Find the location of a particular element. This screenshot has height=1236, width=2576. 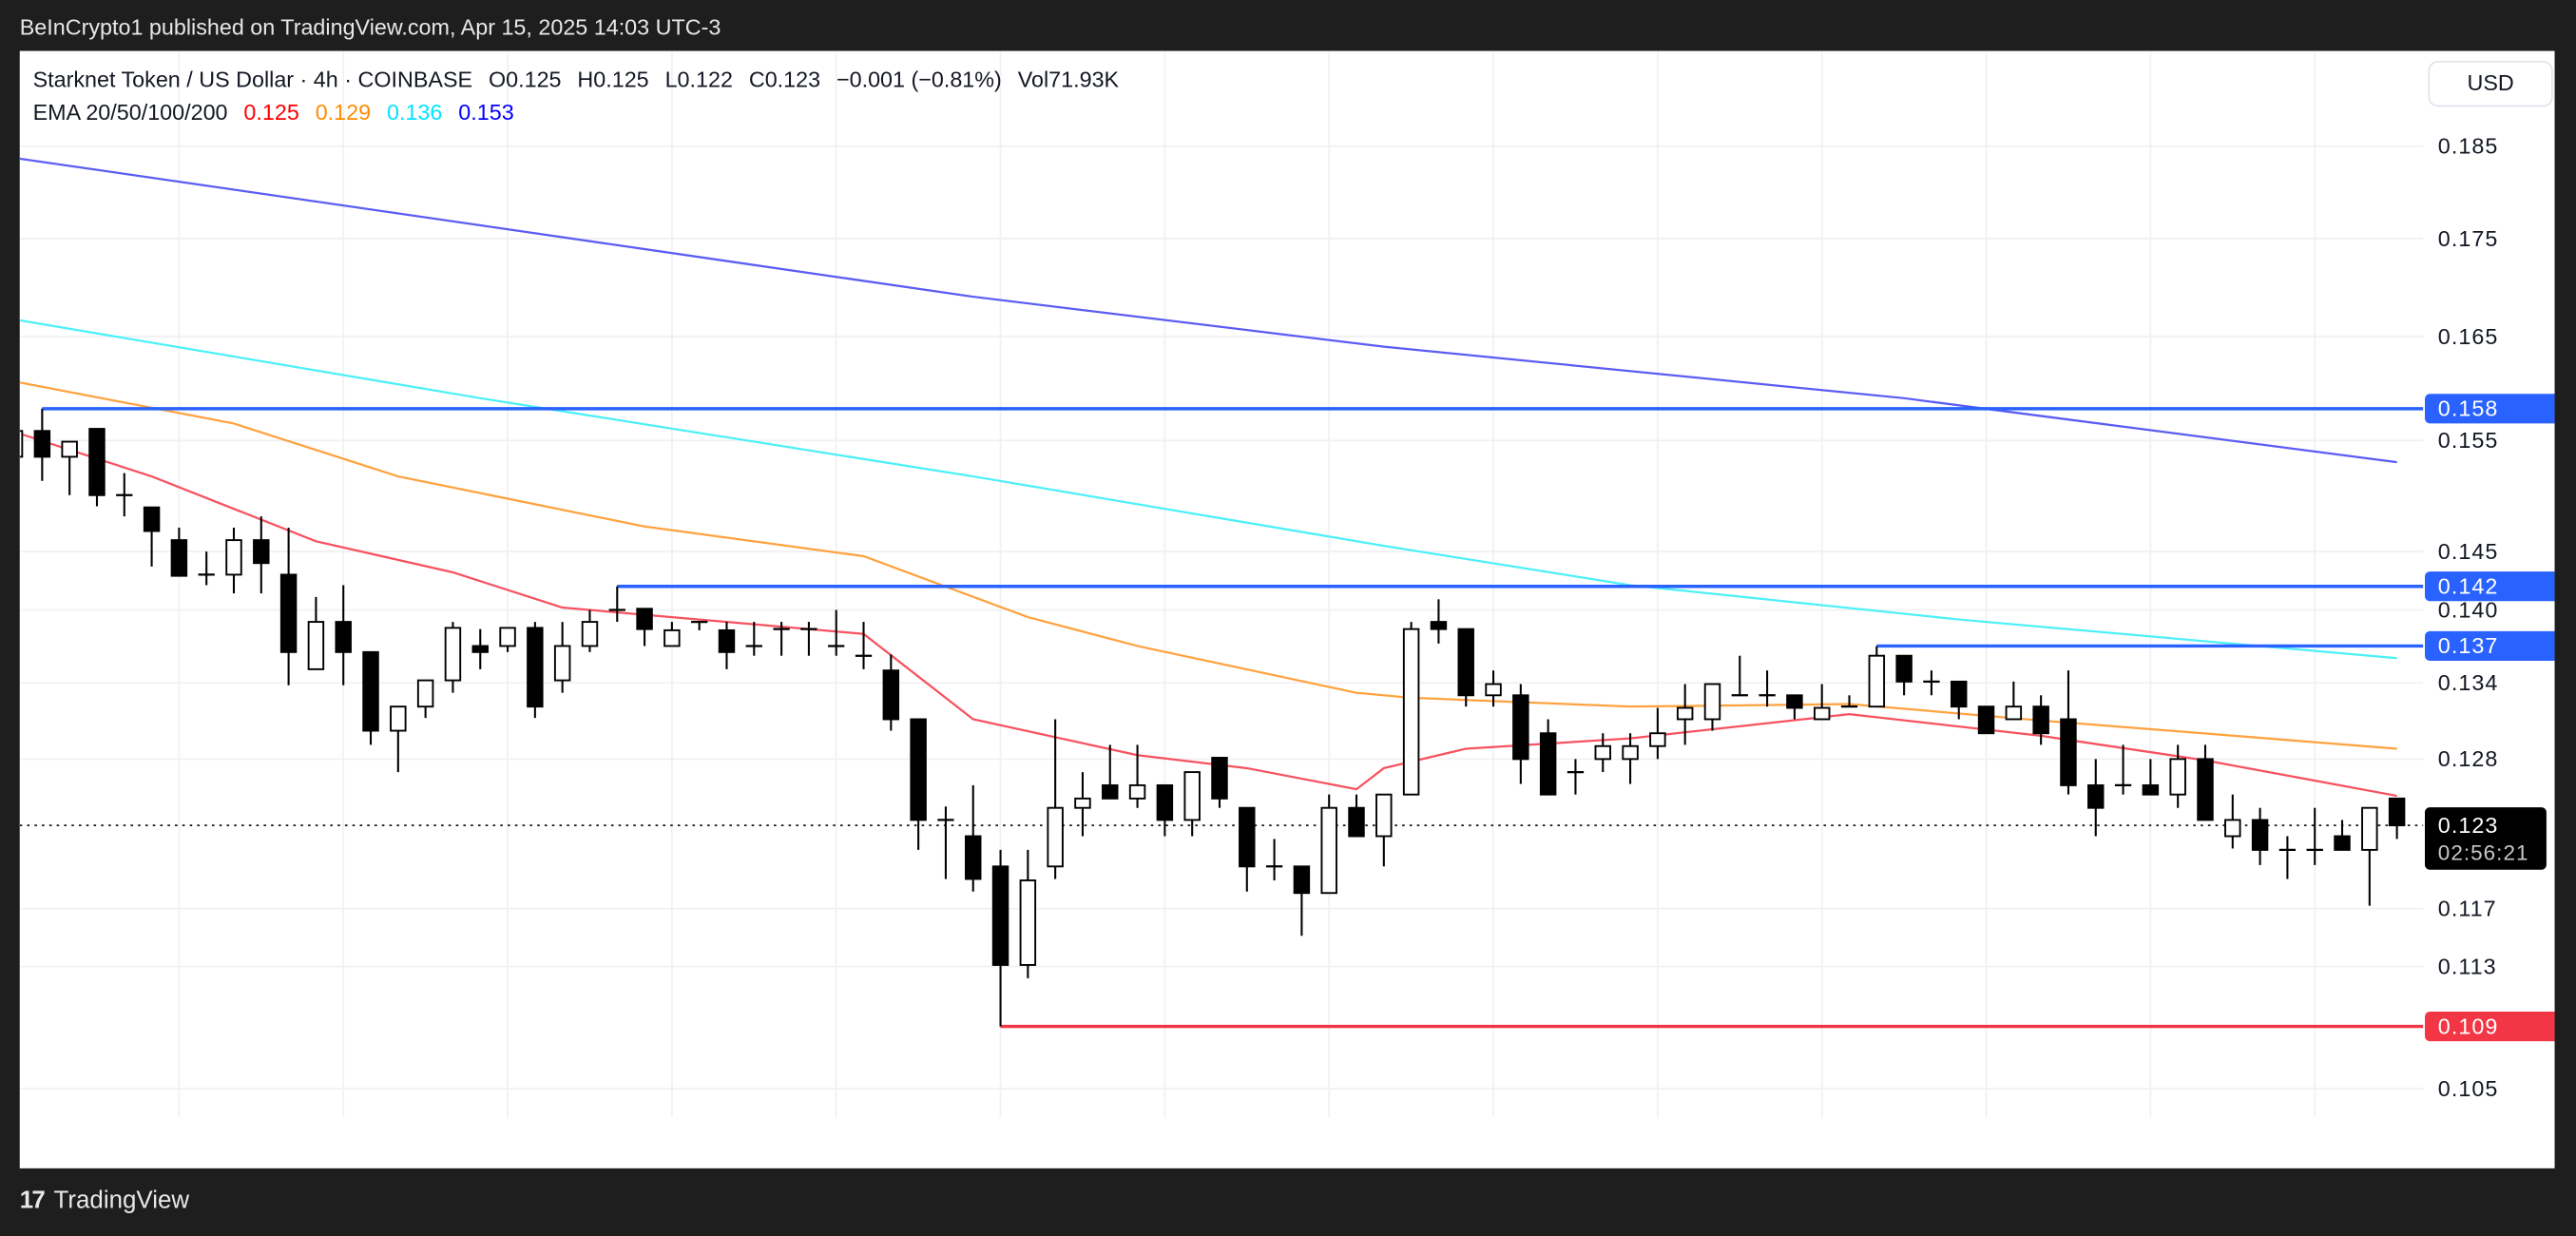

price-axis-label: 0.145 is located at coordinates (2469, 551).